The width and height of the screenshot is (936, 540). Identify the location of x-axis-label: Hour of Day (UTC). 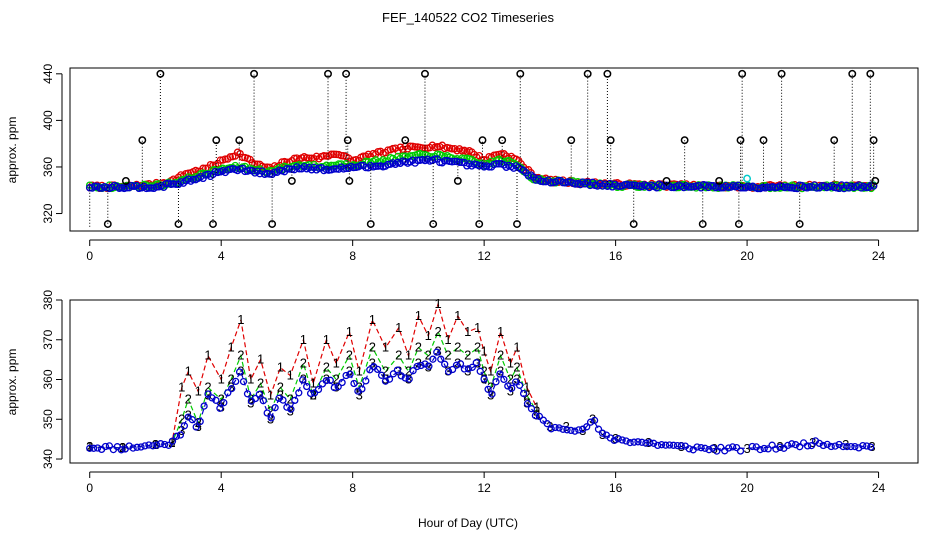
(468, 523).